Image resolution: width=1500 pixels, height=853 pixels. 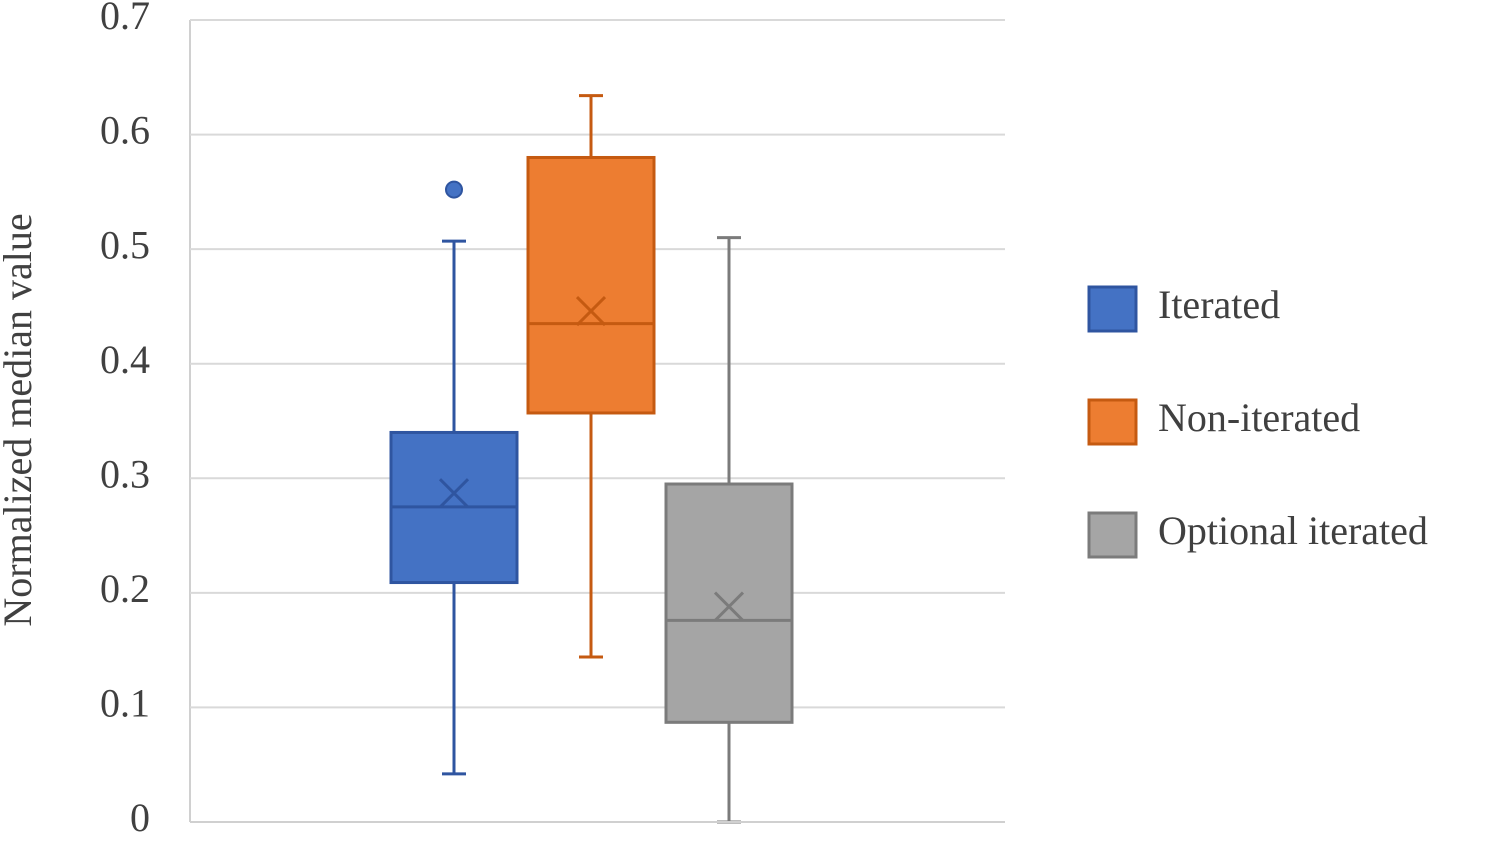 What do you see at coordinates (125, 244) in the screenshot?
I see `y-tick-label: 0.5` at bounding box center [125, 244].